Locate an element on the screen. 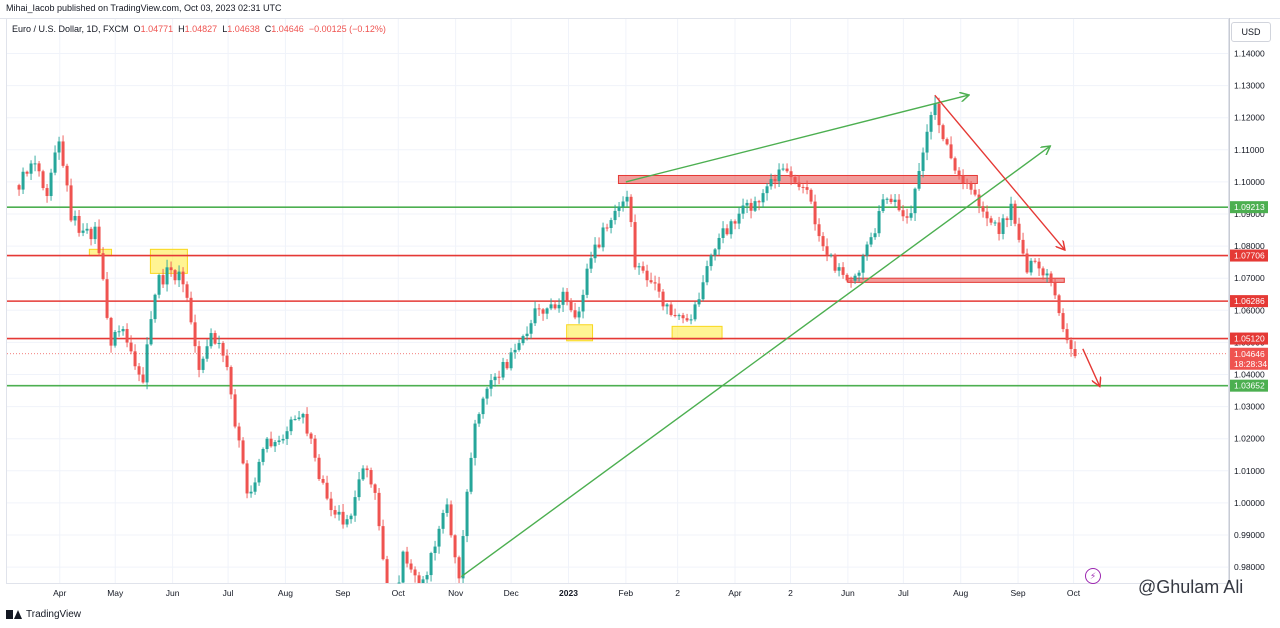  x-tick-label: Oct is located at coordinates (399, 593).